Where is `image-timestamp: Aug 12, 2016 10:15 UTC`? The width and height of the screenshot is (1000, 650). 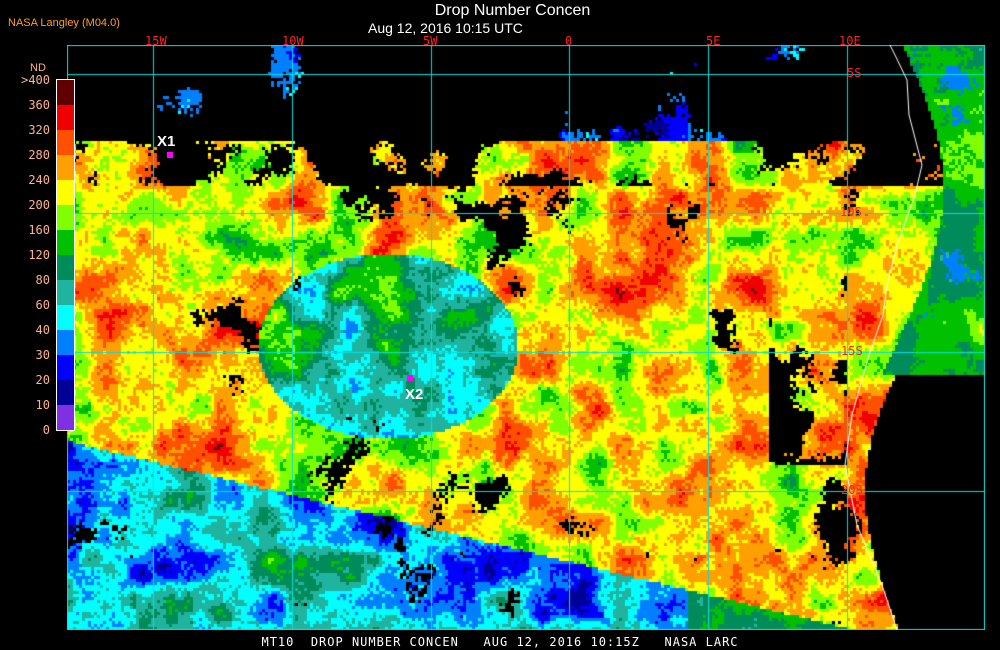 image-timestamp: Aug 12, 2016 10:15 UTC is located at coordinates (445, 28).